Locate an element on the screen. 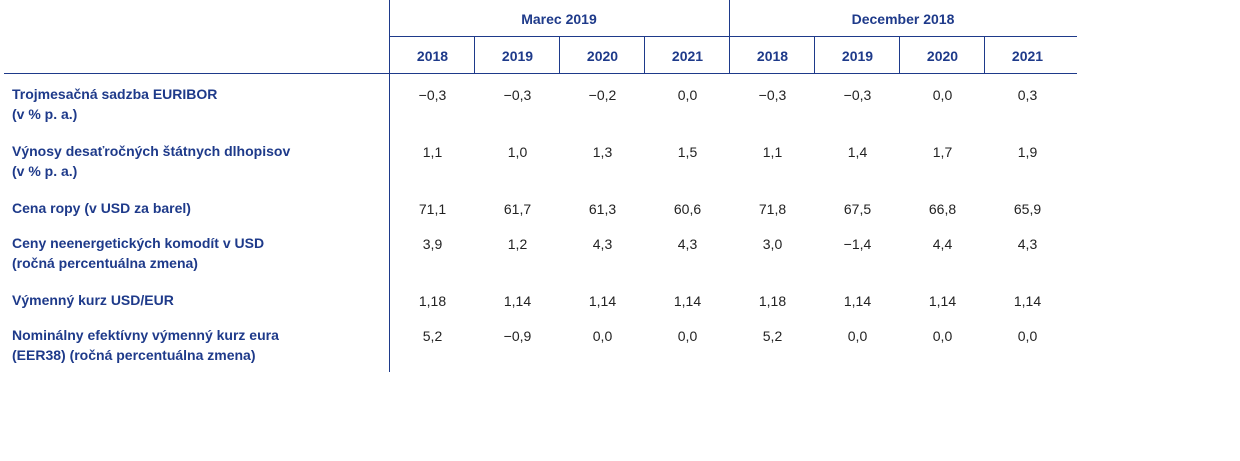 This screenshot has height=461, width=1240. table-cell: 66,8 is located at coordinates (942, 209).